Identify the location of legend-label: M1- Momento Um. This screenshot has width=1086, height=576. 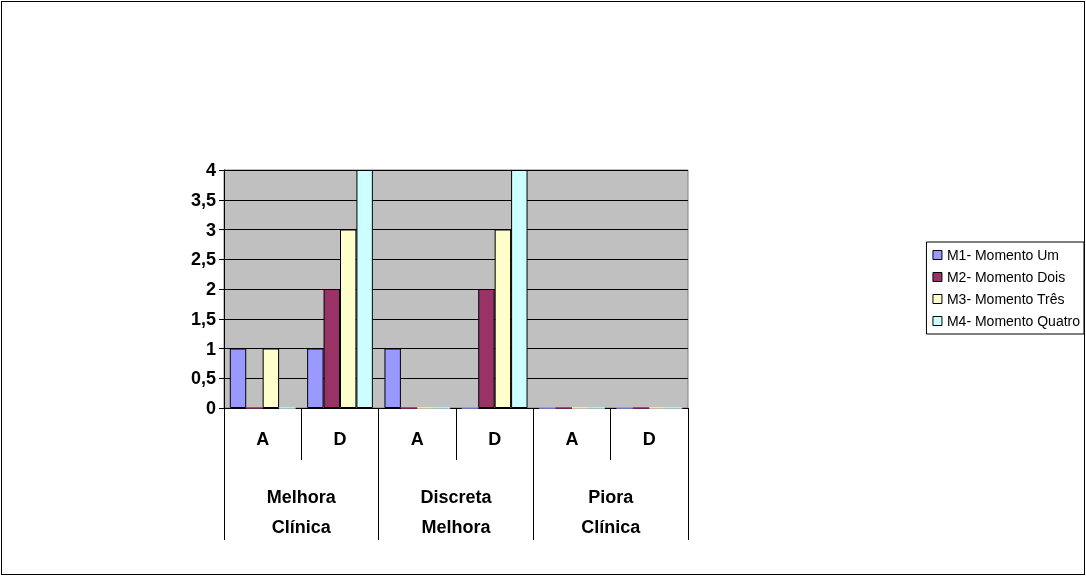
(1002, 255).